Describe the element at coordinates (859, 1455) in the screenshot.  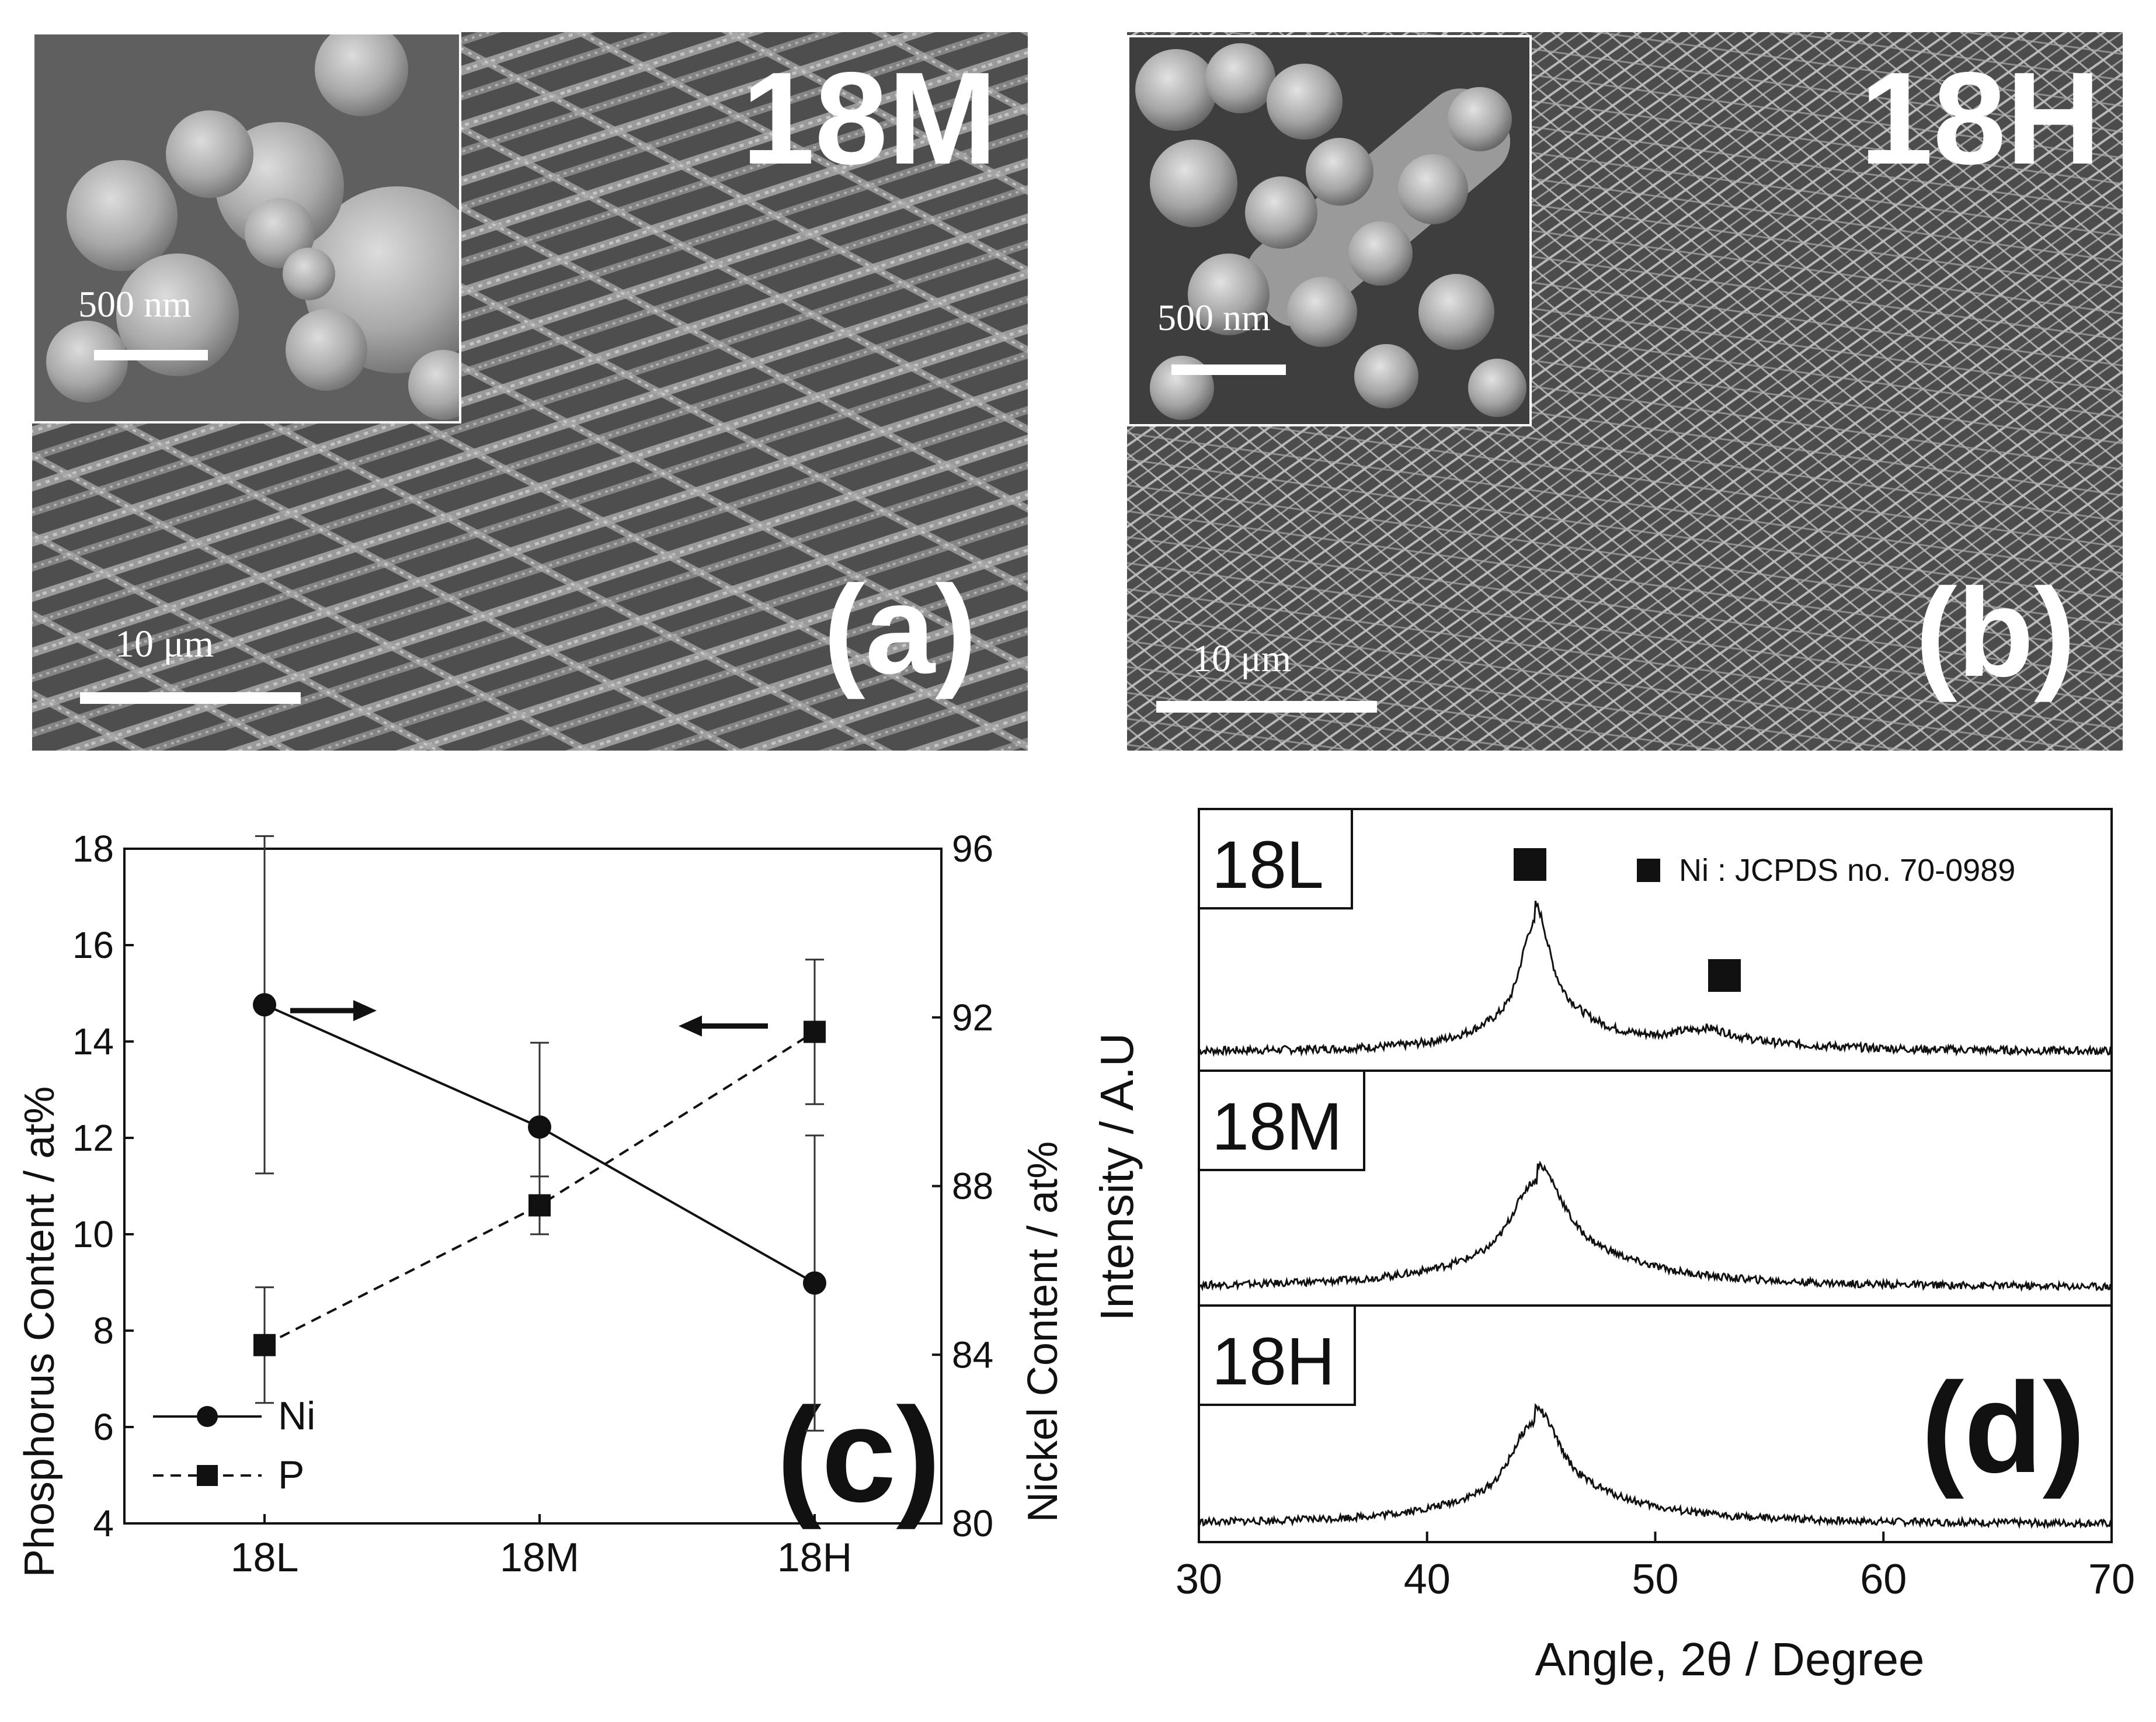
I see `panel-label-c: (c)` at that location.